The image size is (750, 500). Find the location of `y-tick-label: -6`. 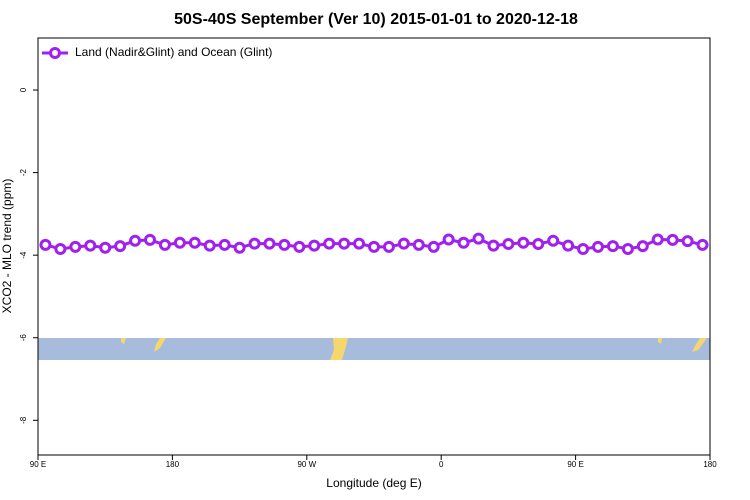

y-tick-label: -6 is located at coordinates (23, 338).